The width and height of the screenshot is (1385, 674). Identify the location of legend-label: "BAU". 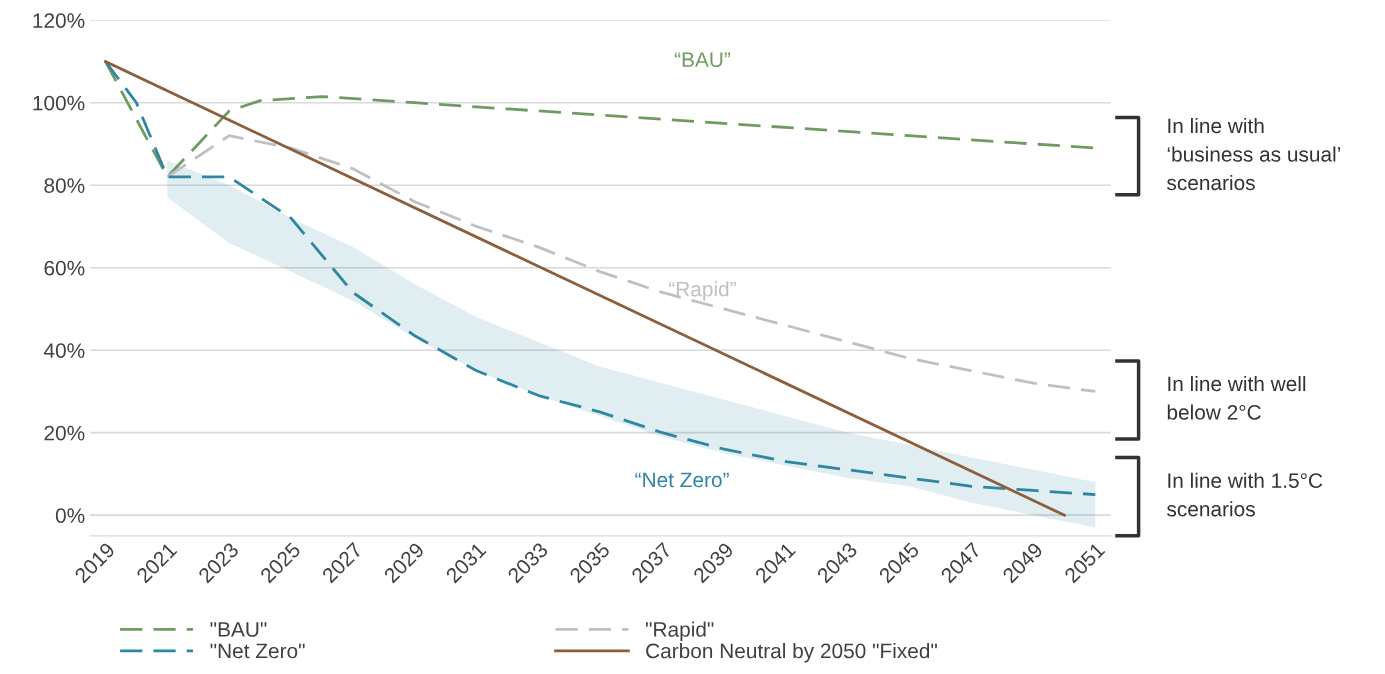
(238, 629).